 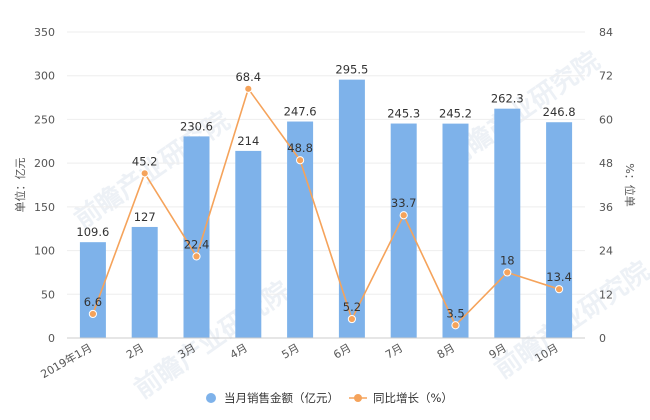 What do you see at coordinates (135, 351) in the screenshot?
I see `x-tick-label: 2月` at bounding box center [135, 351].